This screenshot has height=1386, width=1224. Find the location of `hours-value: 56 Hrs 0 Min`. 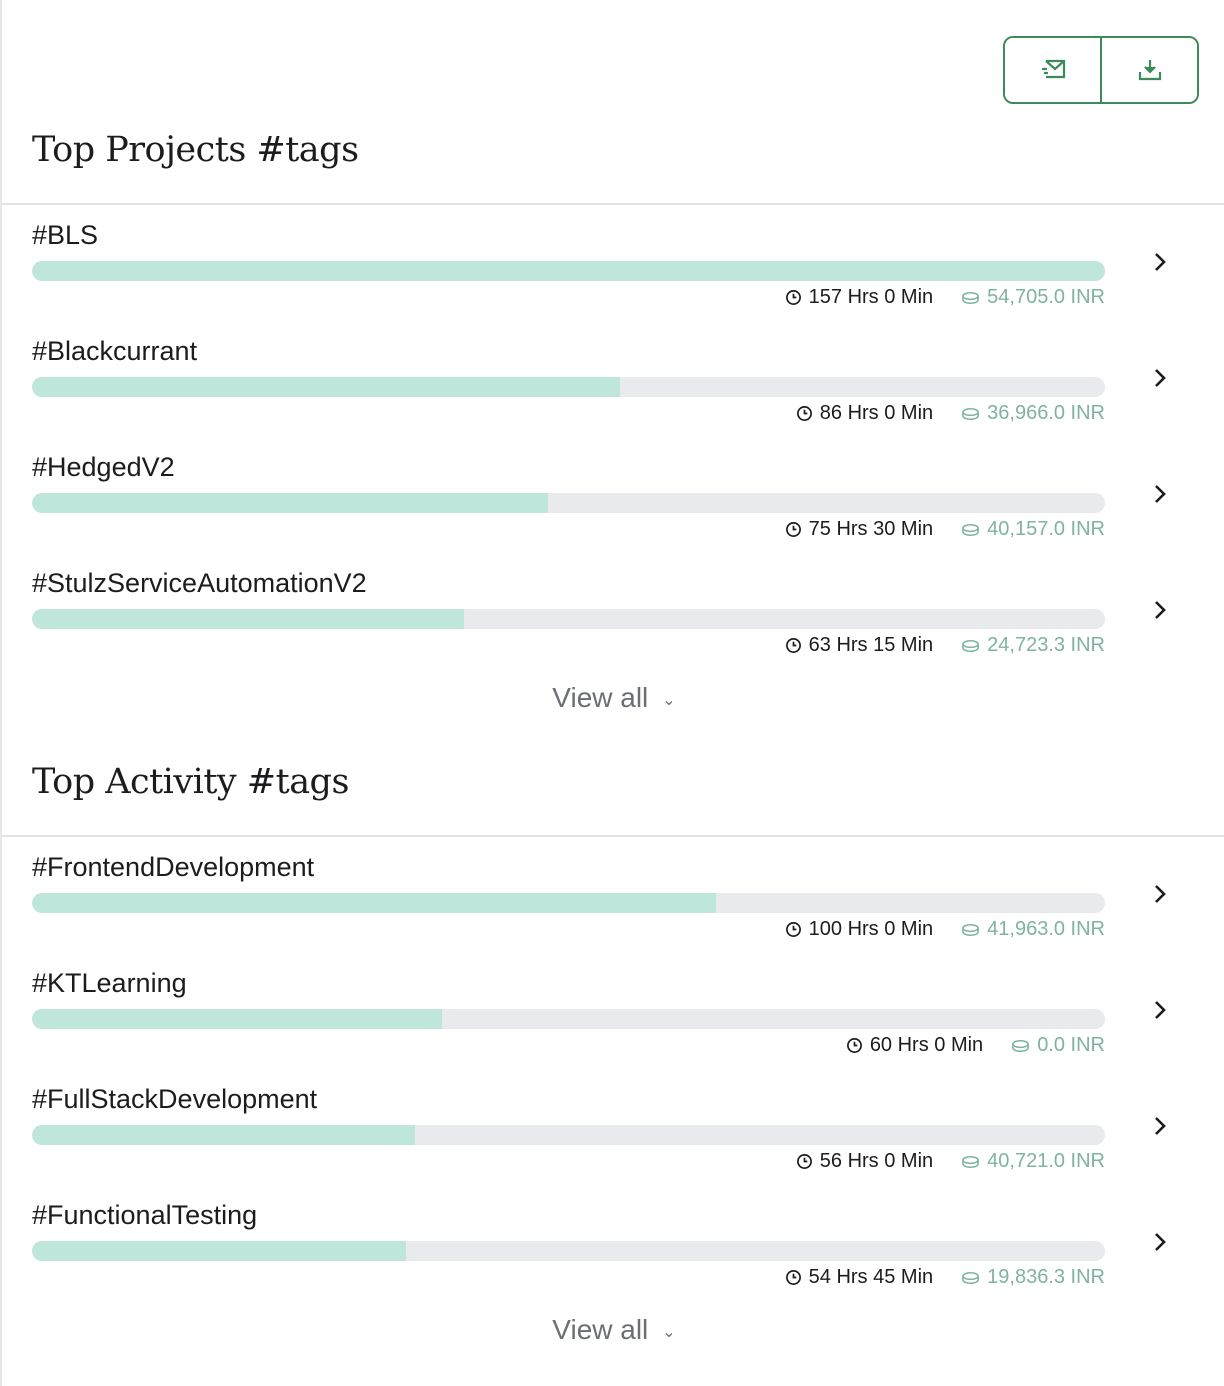

hours-value: 56 Hrs 0 Min is located at coordinates (876, 1161).